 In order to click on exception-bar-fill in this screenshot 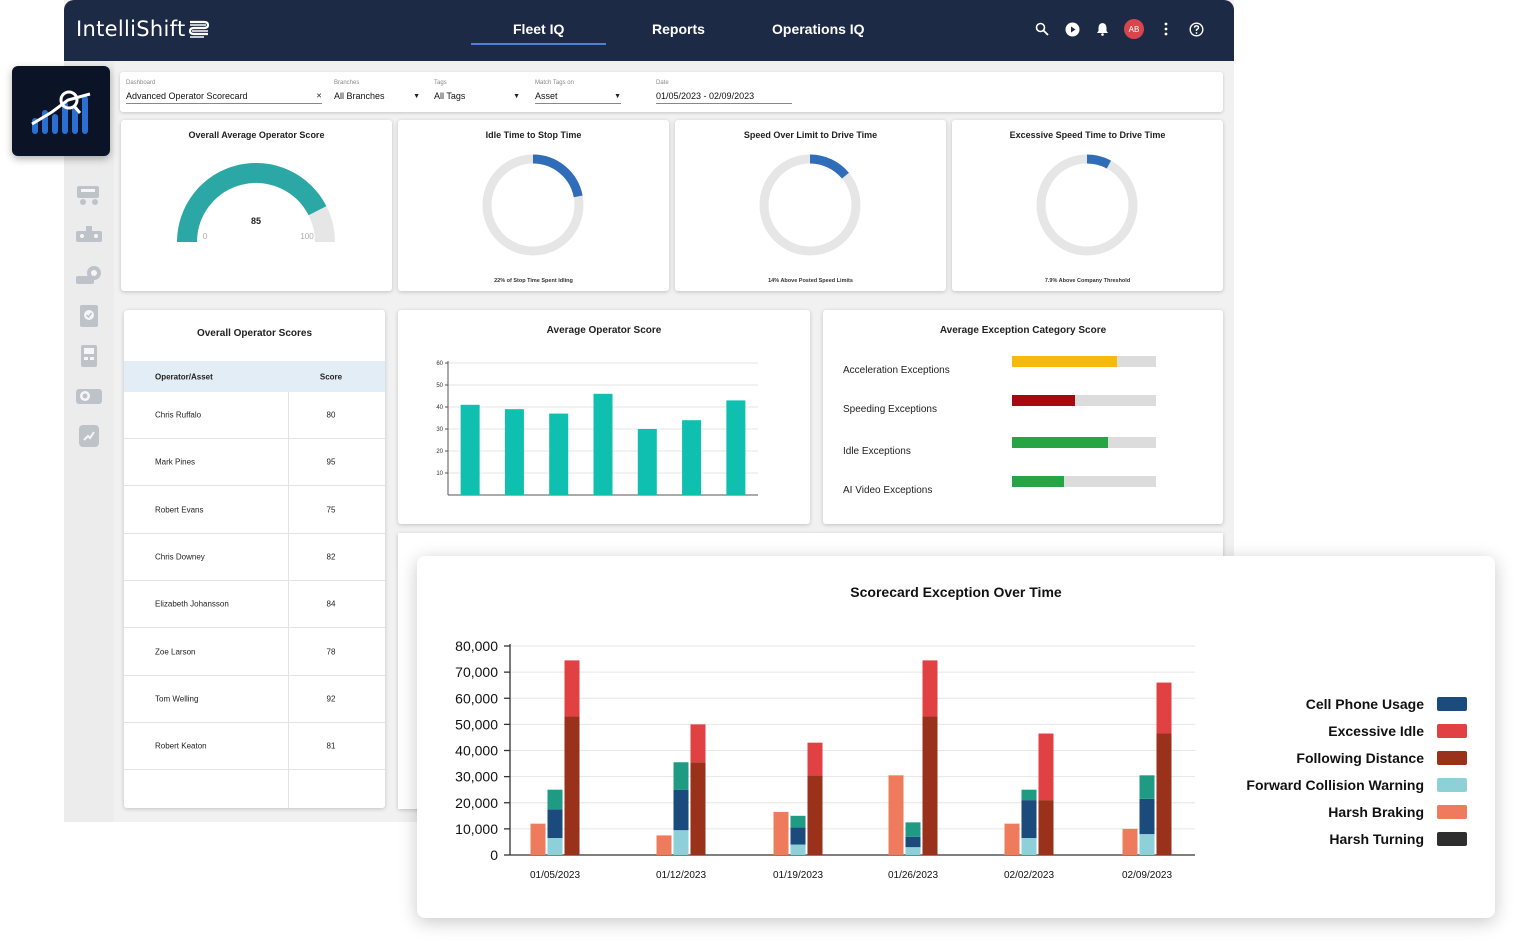, I will do `click(1044, 400)`.